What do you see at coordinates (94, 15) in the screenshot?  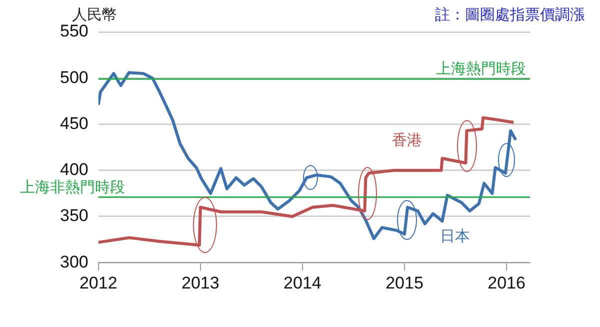 I see `y-axis-title: 人民幣` at bounding box center [94, 15].